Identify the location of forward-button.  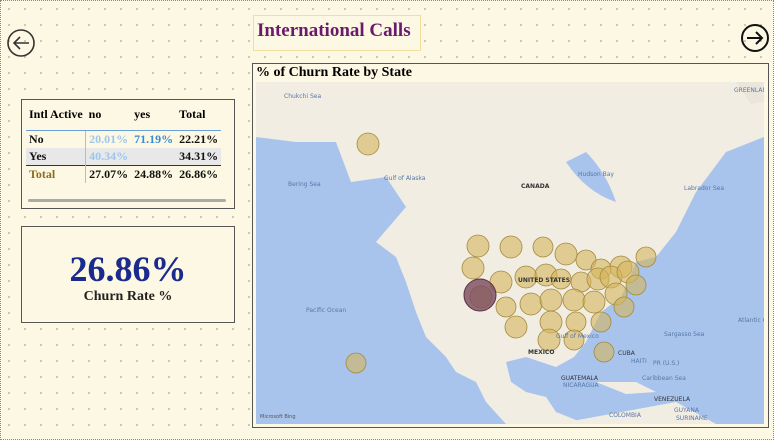
(755, 38).